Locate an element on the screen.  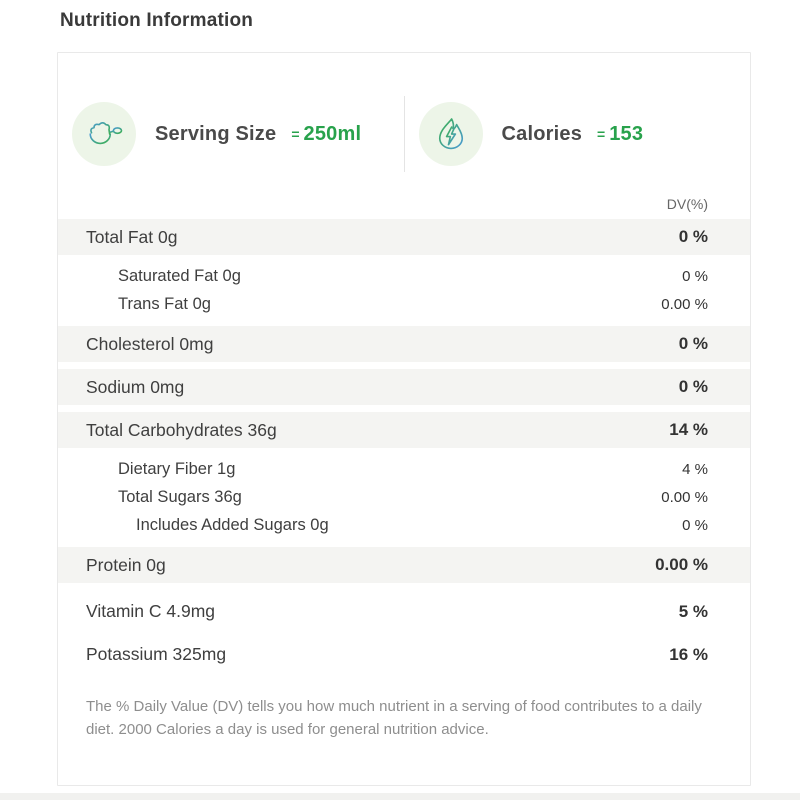
table-row-cholesterol: Cholesterol 0mg 0 % is located at coordinates (404, 344).